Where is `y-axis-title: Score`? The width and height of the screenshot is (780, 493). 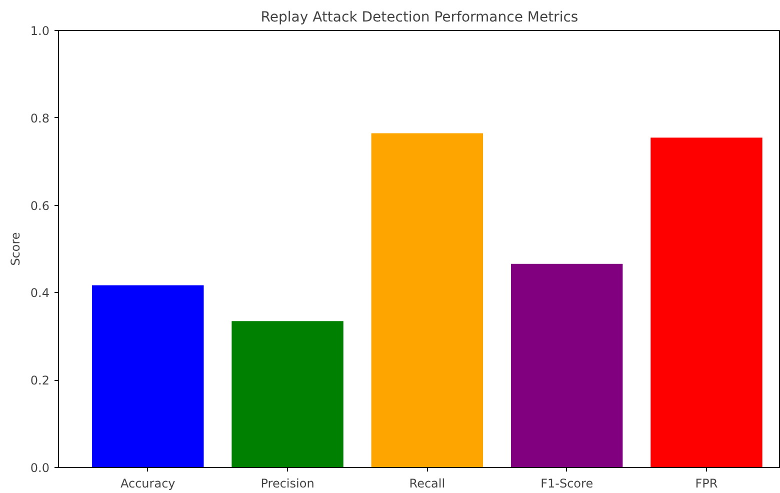 y-axis-title: Score is located at coordinates (15, 249).